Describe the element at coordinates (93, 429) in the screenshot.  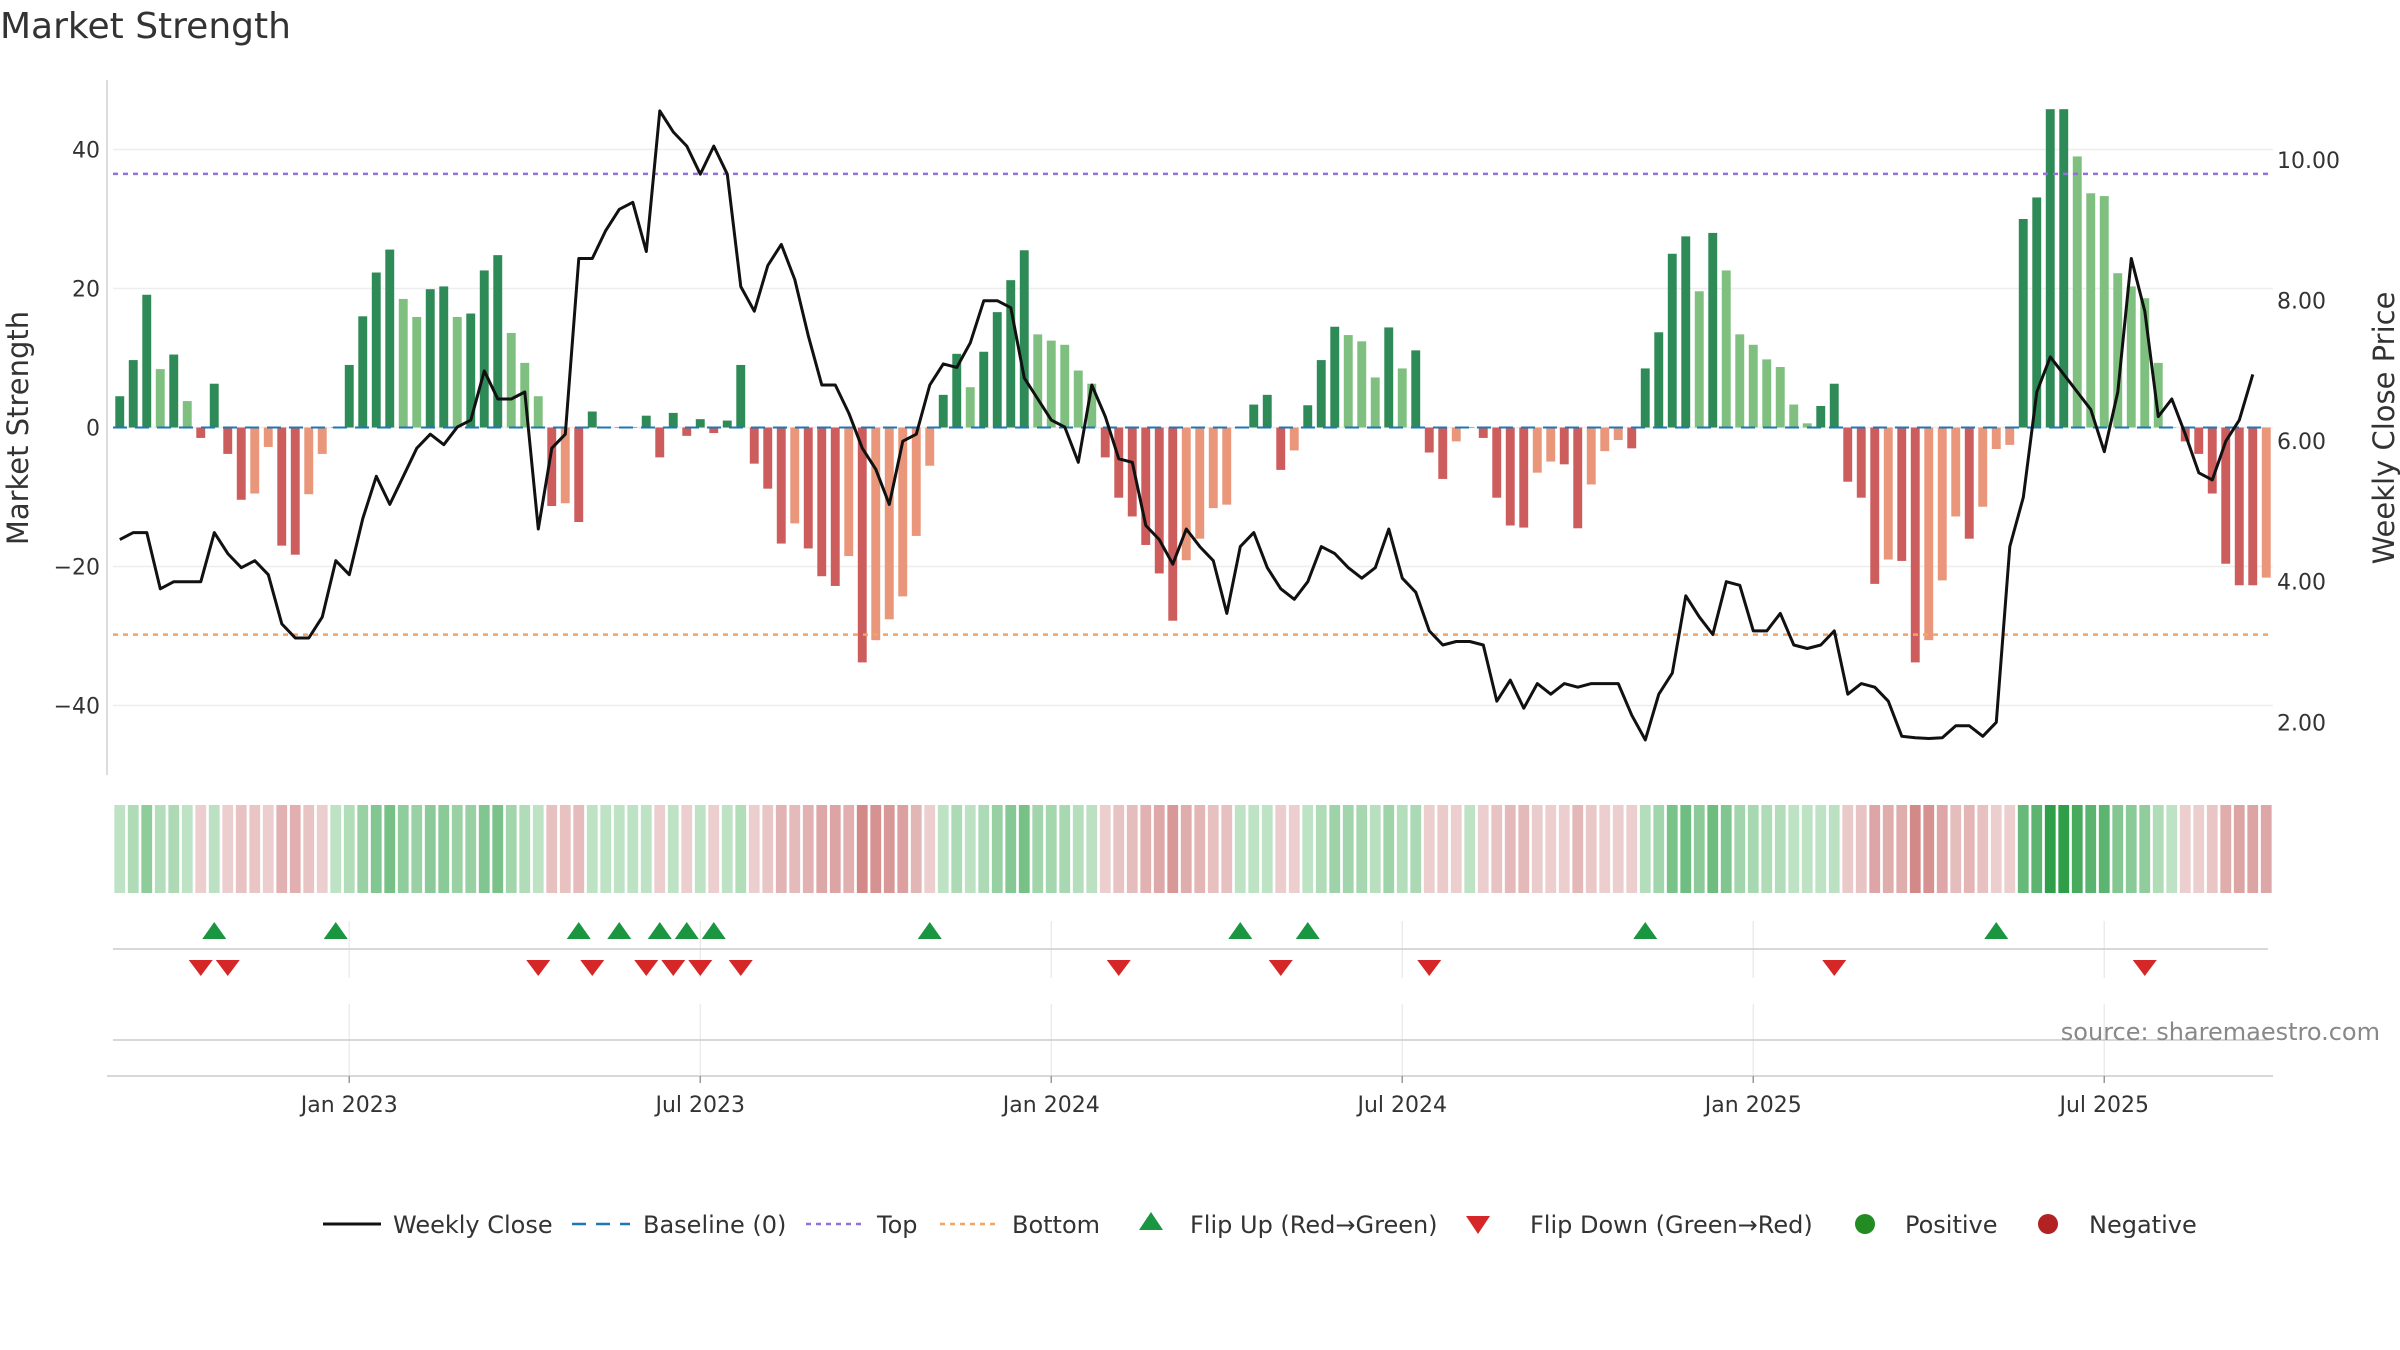
I see `y-tick-label: 0` at that location.